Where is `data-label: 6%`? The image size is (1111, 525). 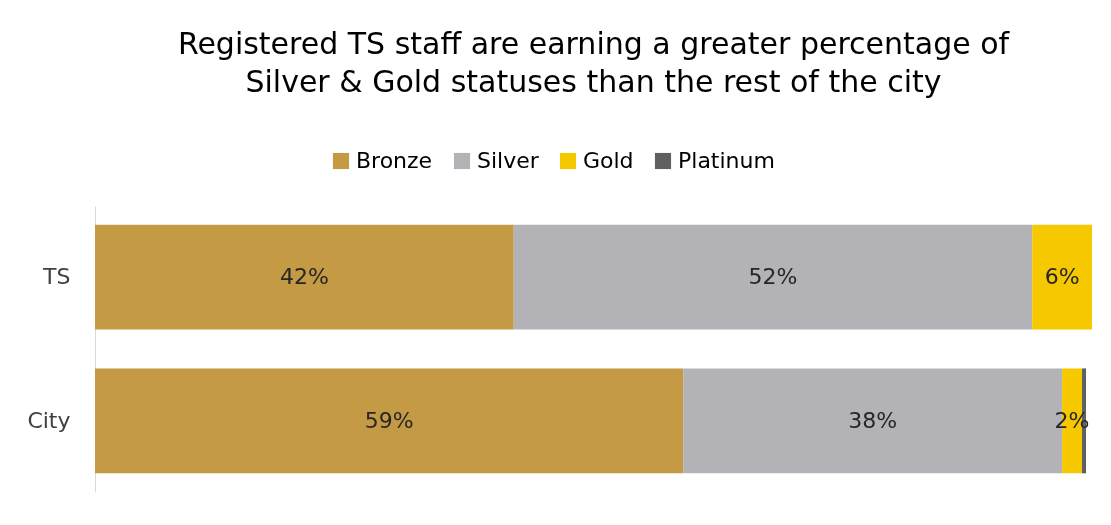
data-label: 6% is located at coordinates (1062, 277).